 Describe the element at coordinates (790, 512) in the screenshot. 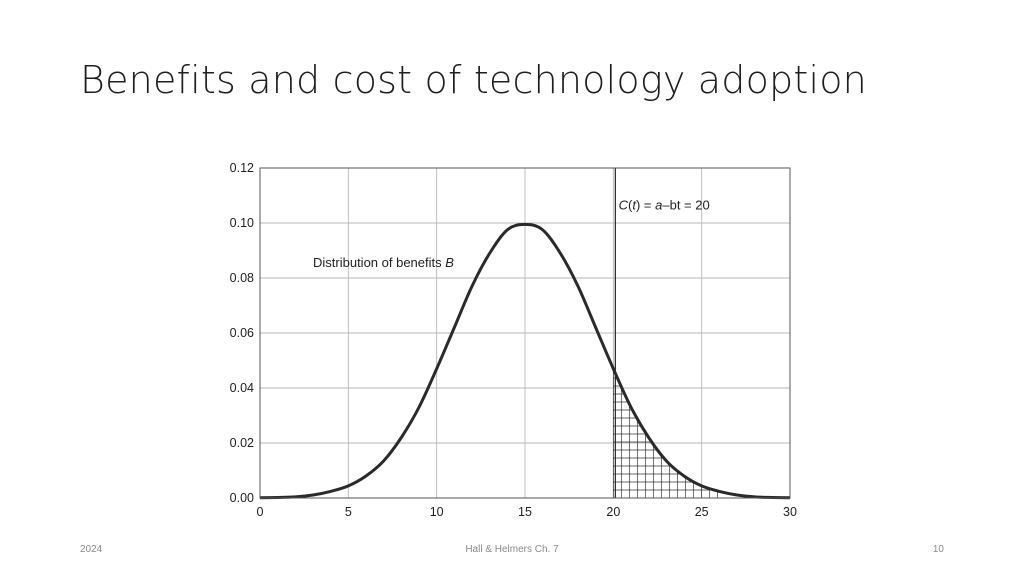

I see `x-tick-label: 30` at that location.